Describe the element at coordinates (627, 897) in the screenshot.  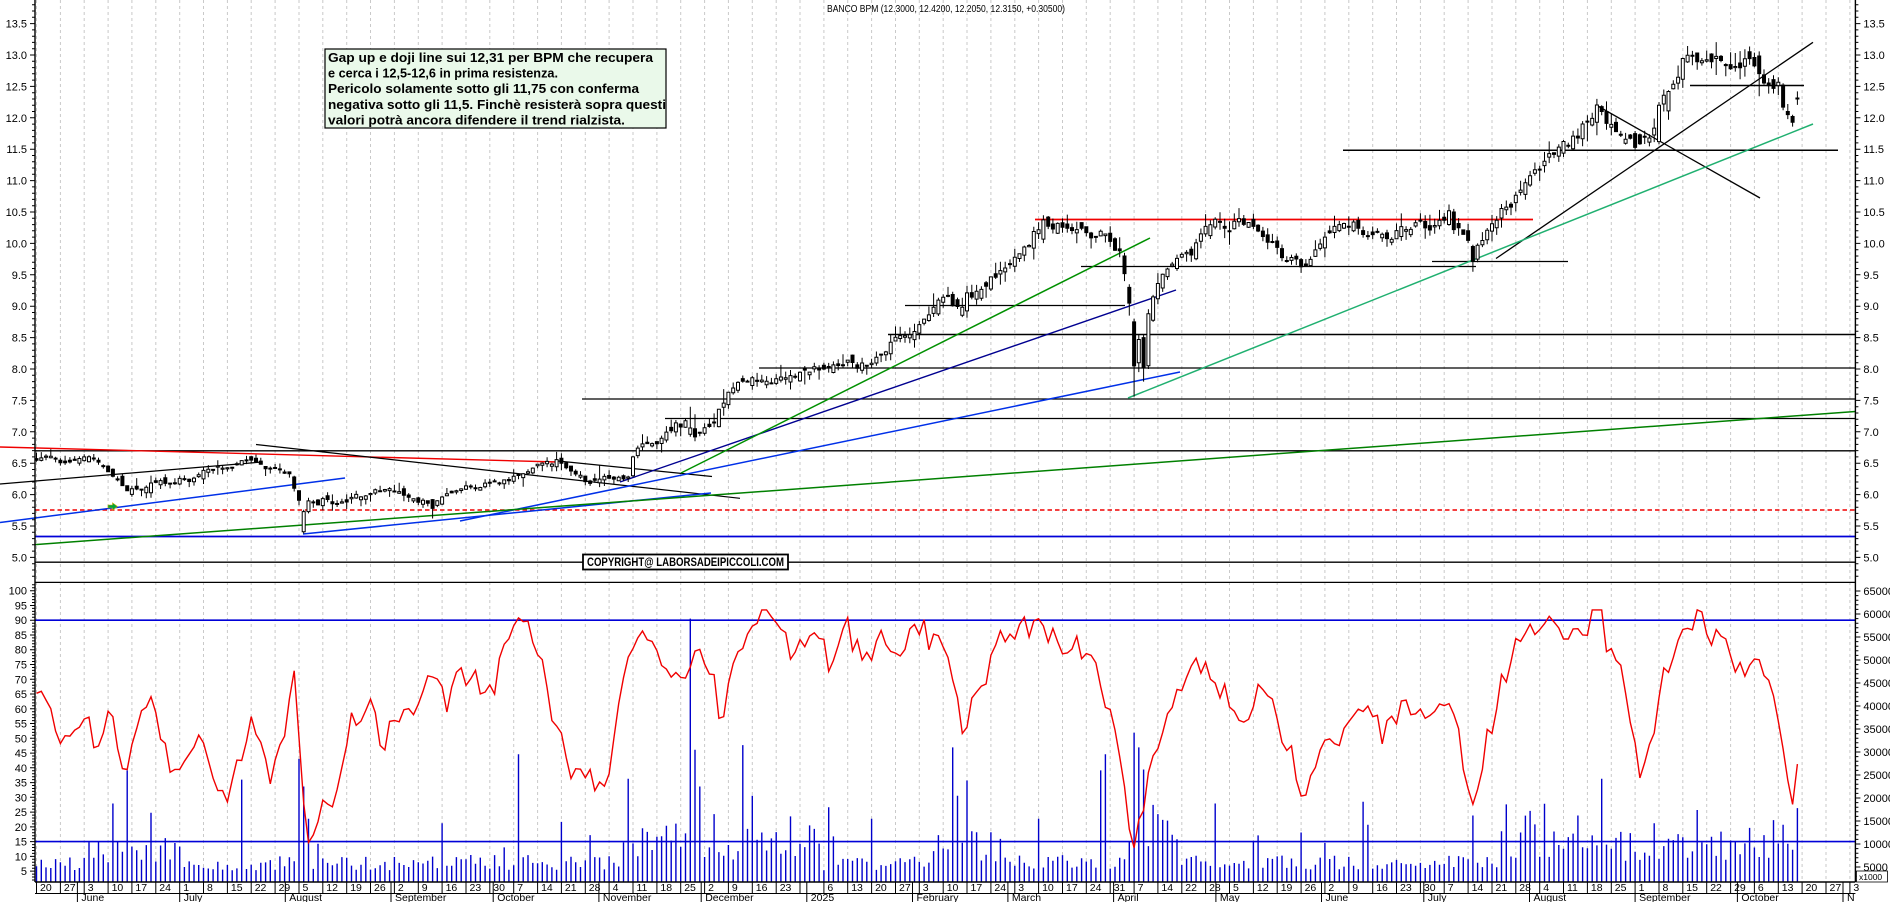
I see `svg-text: November` at that location.